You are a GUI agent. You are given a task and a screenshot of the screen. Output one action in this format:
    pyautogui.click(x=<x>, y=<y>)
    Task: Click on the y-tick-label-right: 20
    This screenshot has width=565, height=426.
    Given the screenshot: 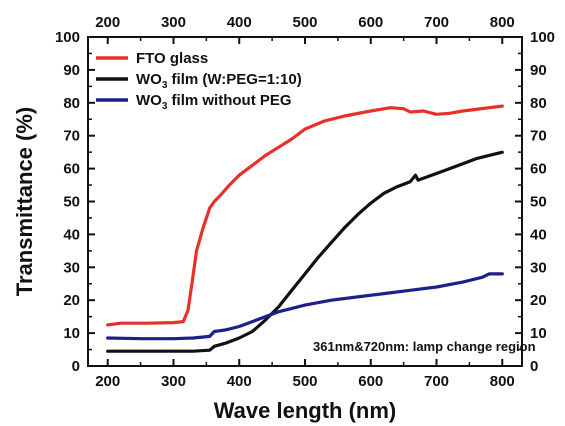 What is the action you would take?
    pyautogui.click(x=538, y=300)
    